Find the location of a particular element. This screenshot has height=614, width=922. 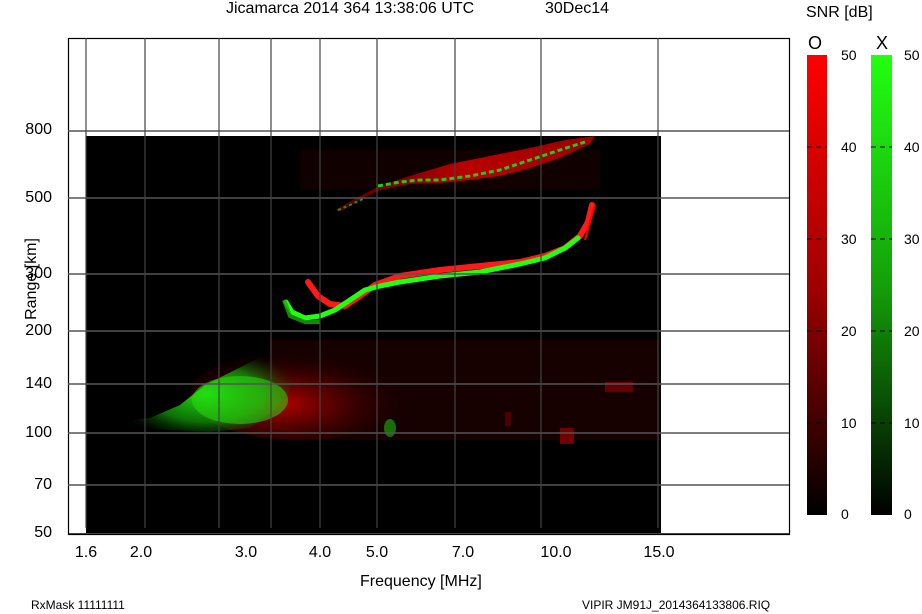

colorbar-x-tick: 50 is located at coordinates (912, 55).